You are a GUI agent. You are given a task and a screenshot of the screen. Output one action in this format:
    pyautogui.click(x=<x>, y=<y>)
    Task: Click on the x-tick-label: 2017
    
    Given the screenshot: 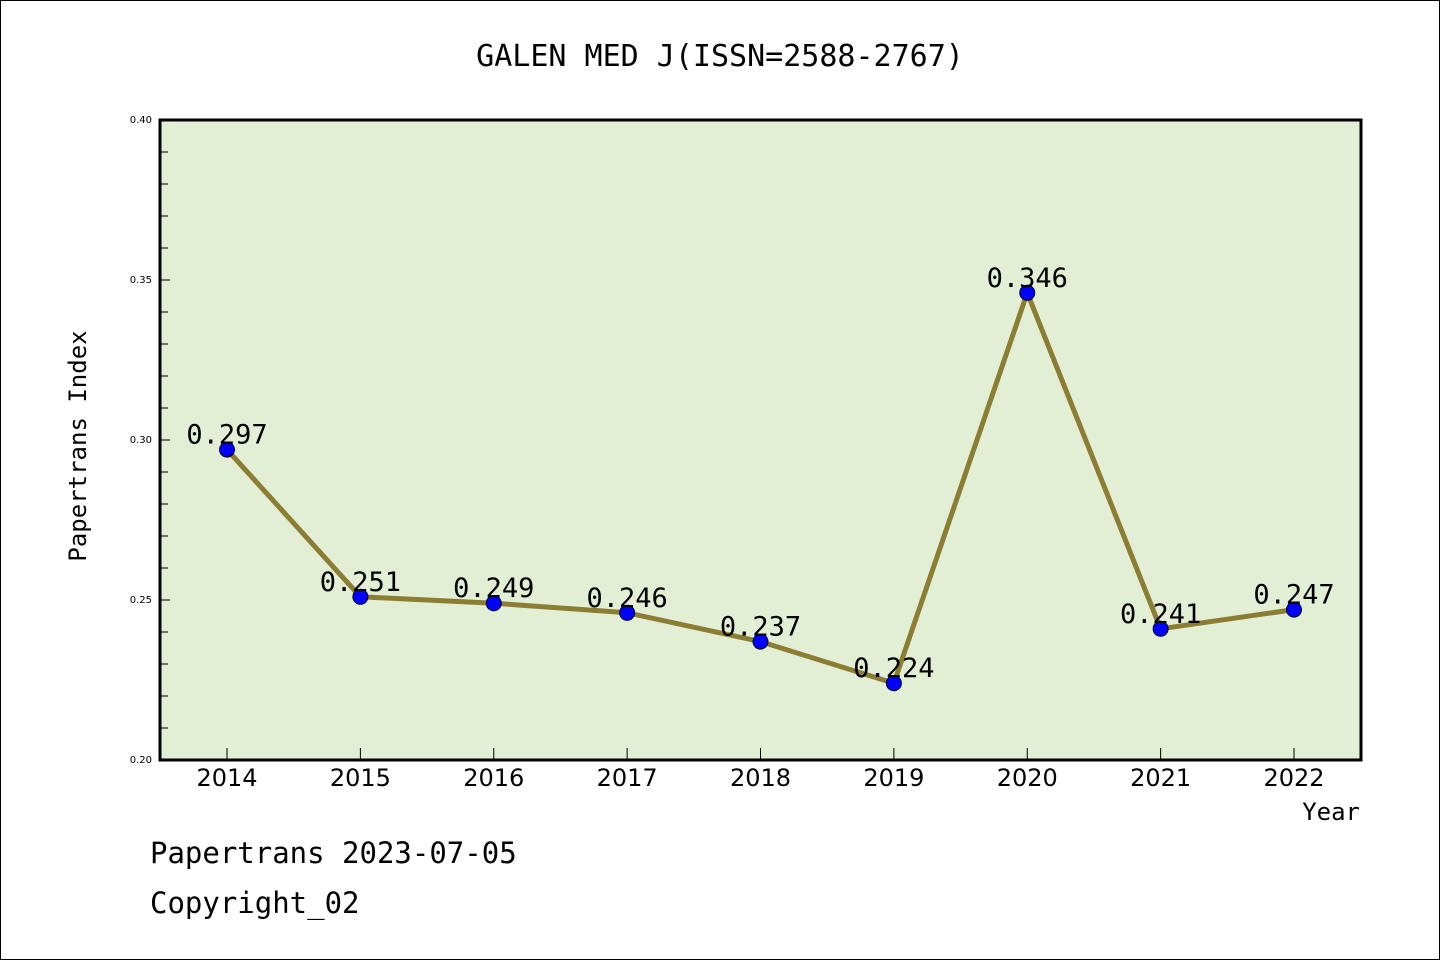 What is the action you would take?
    pyautogui.click(x=627, y=778)
    